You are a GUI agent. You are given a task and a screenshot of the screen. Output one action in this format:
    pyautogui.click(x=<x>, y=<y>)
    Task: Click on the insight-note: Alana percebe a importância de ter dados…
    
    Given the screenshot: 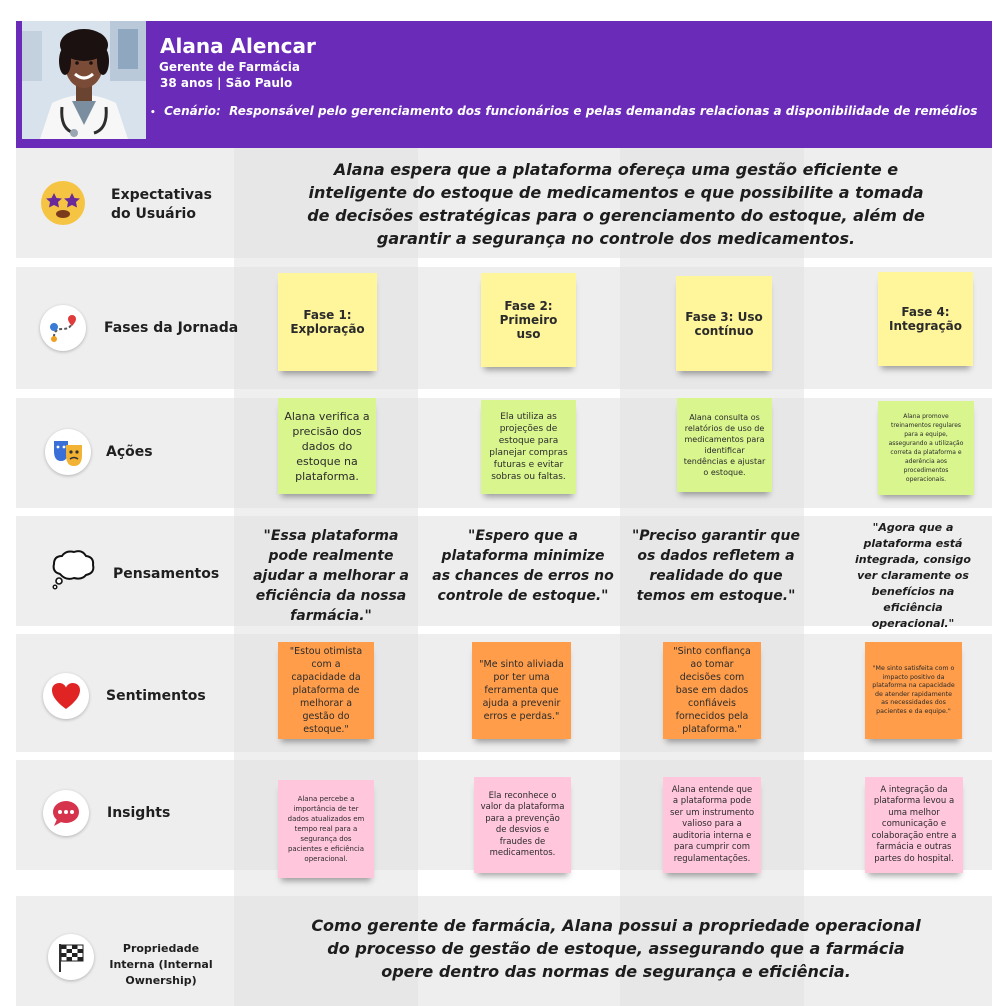 What is the action you would take?
    pyautogui.click(x=326, y=829)
    